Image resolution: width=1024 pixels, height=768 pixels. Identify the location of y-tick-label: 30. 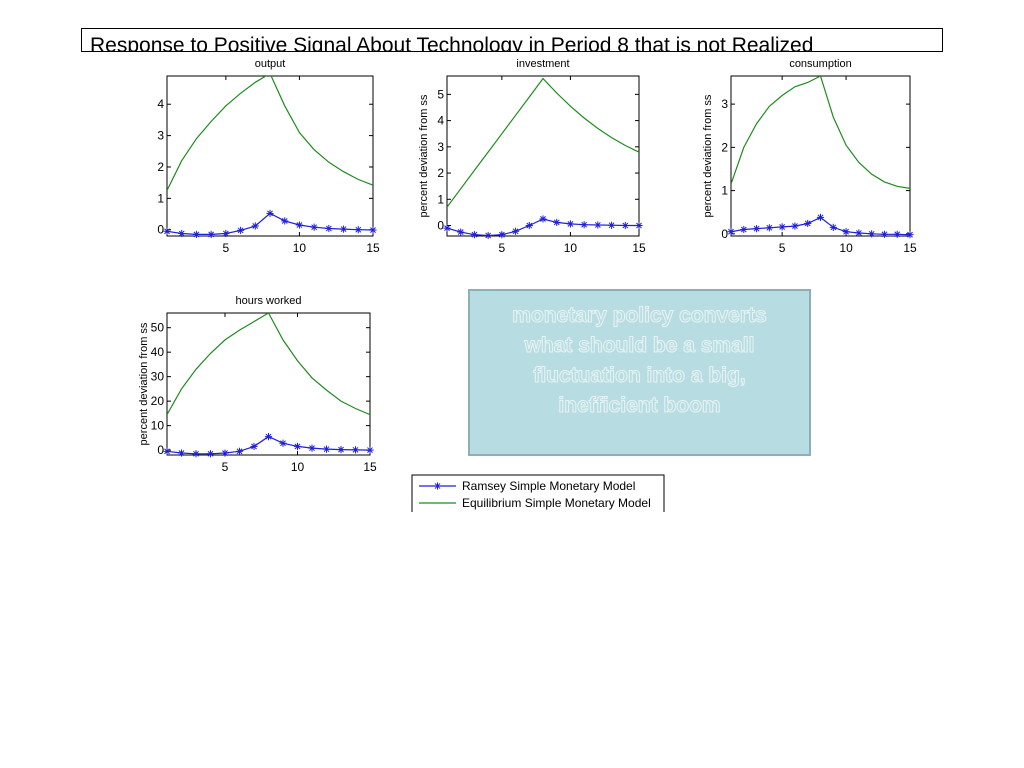
(158, 377).